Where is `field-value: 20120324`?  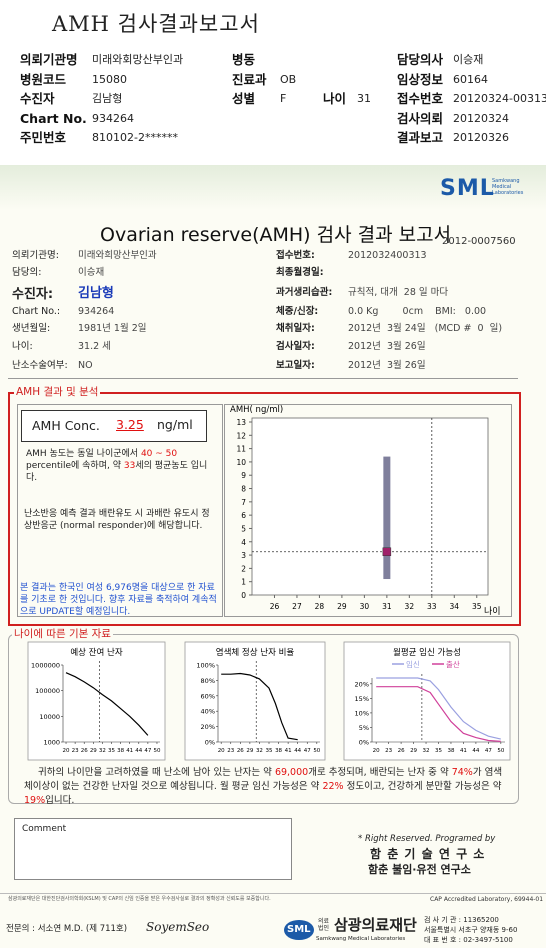
field-value: 20120324 is located at coordinates (481, 118).